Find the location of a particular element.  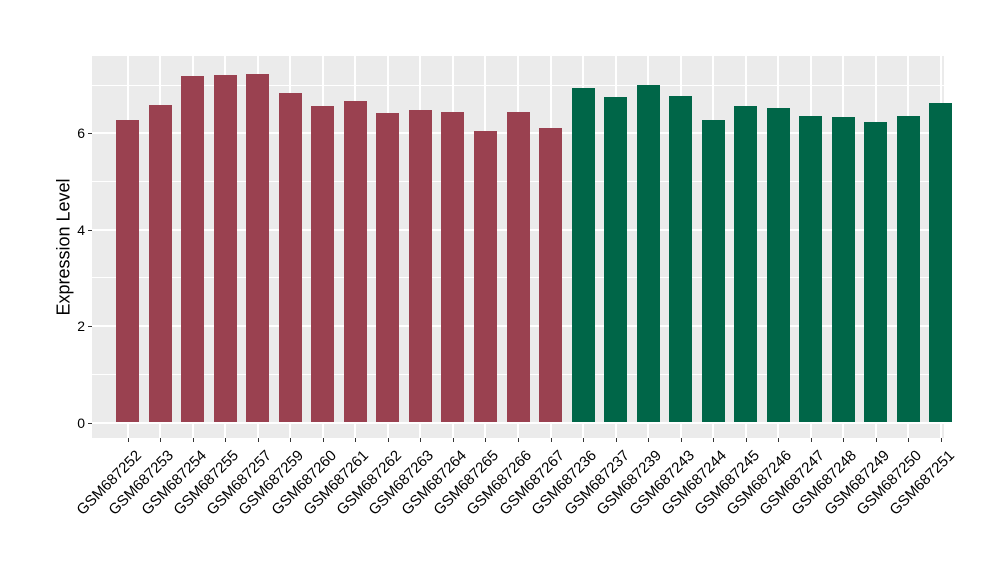

bar-GSM687254 is located at coordinates (193, 249).